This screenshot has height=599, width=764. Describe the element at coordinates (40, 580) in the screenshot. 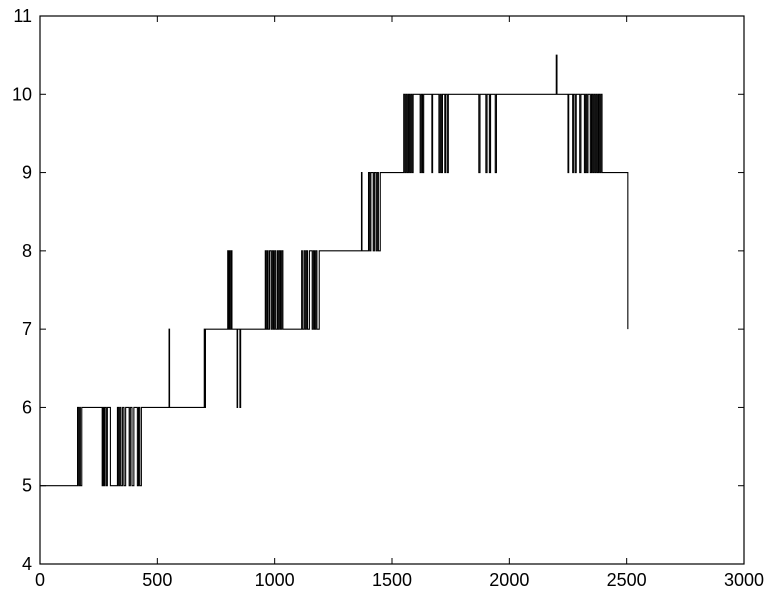

I see `x-tick-label: 0` at that location.